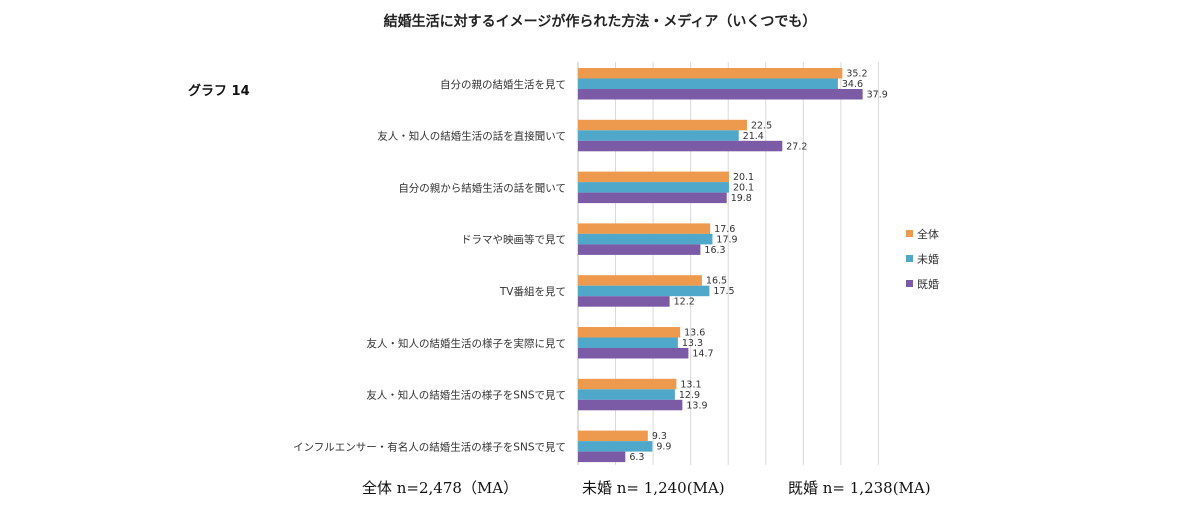 The image size is (1200, 520). Describe the element at coordinates (714, 250) in the screenshot. I see `data-label: 16.3` at that location.